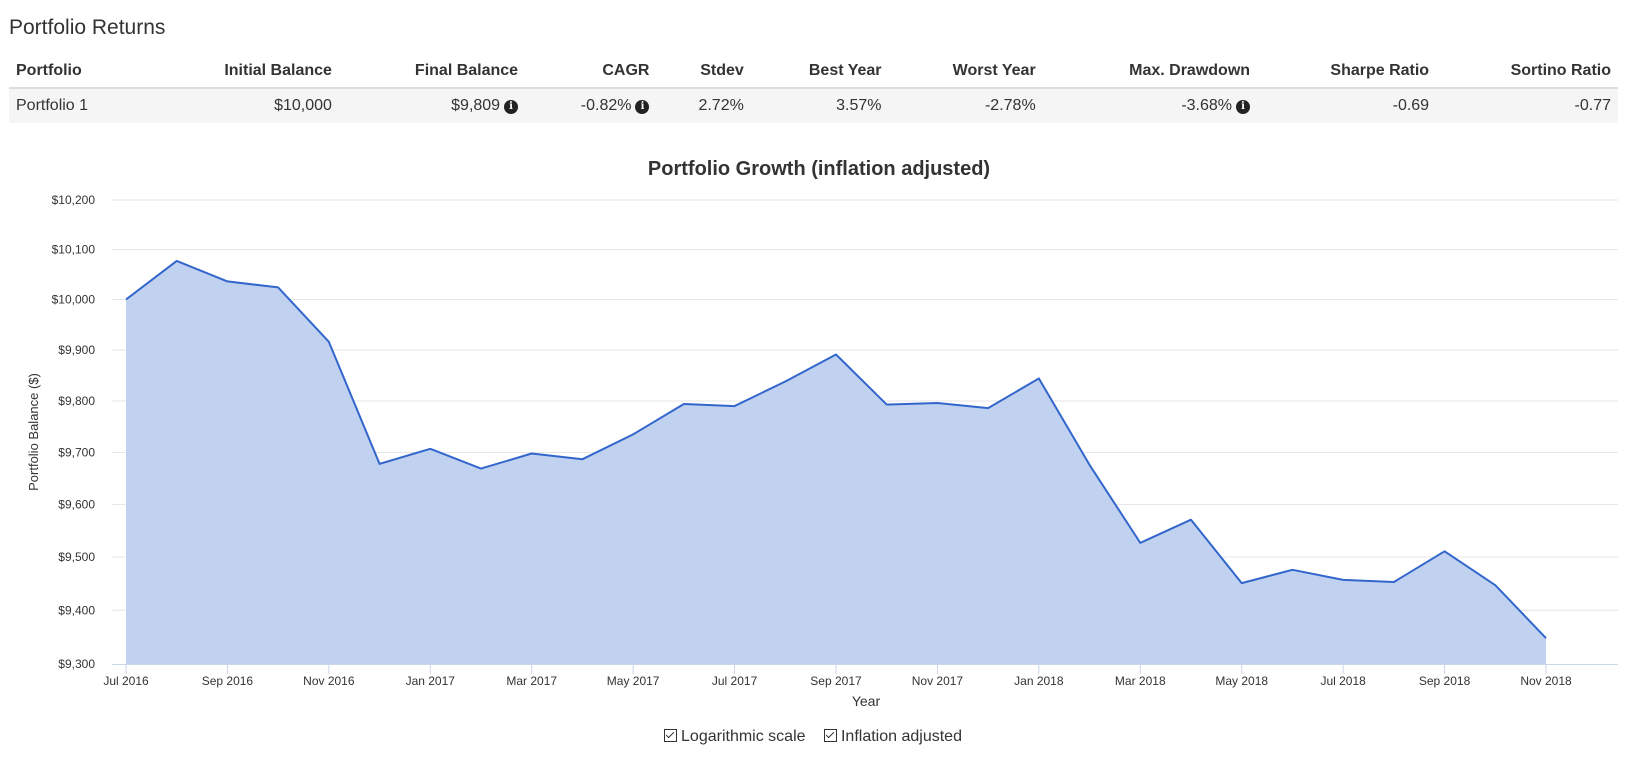  I want to click on cell-best-year: 3.57%, so click(819, 105).